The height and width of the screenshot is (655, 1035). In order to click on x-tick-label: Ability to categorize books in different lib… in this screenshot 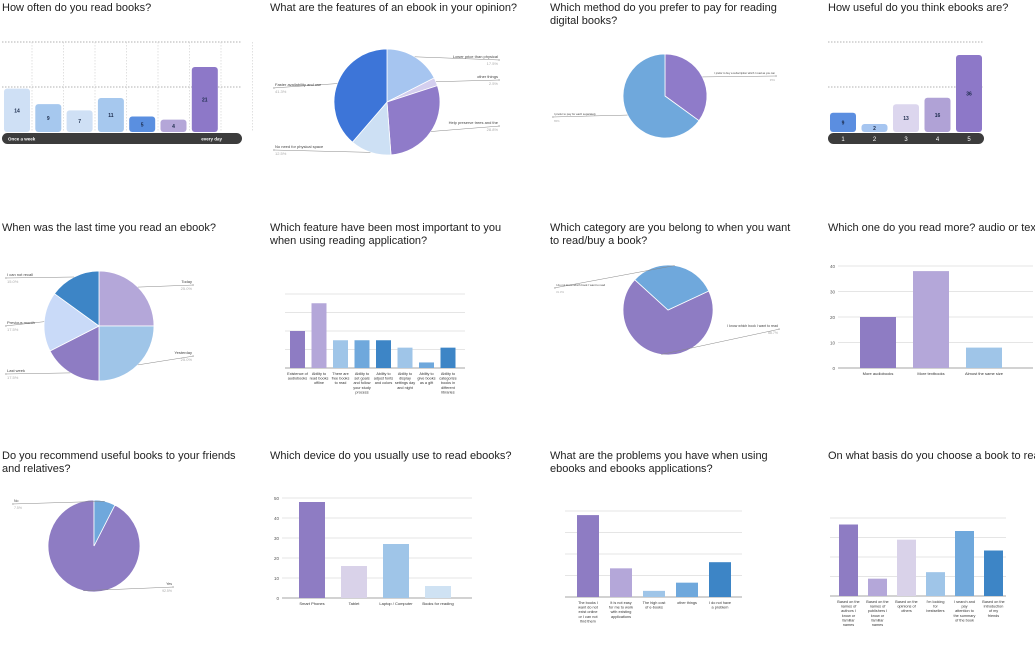, I will do `click(448, 383)`.